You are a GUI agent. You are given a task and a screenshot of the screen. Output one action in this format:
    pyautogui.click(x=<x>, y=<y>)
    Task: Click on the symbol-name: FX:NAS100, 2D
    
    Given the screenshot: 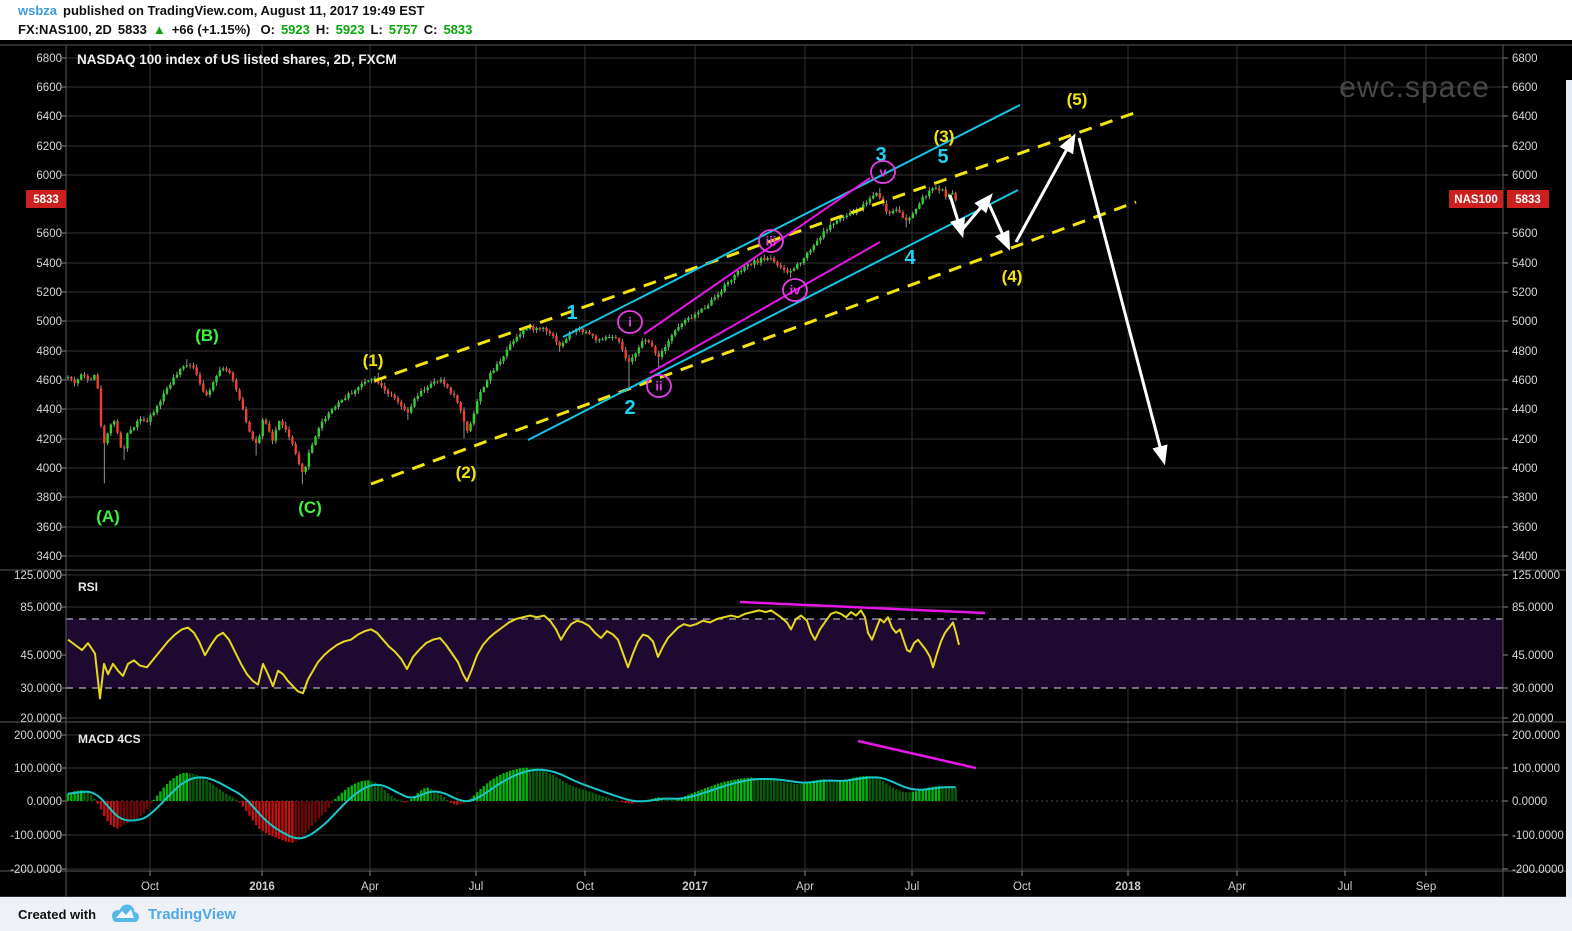 What is the action you would take?
    pyautogui.click(x=65, y=29)
    